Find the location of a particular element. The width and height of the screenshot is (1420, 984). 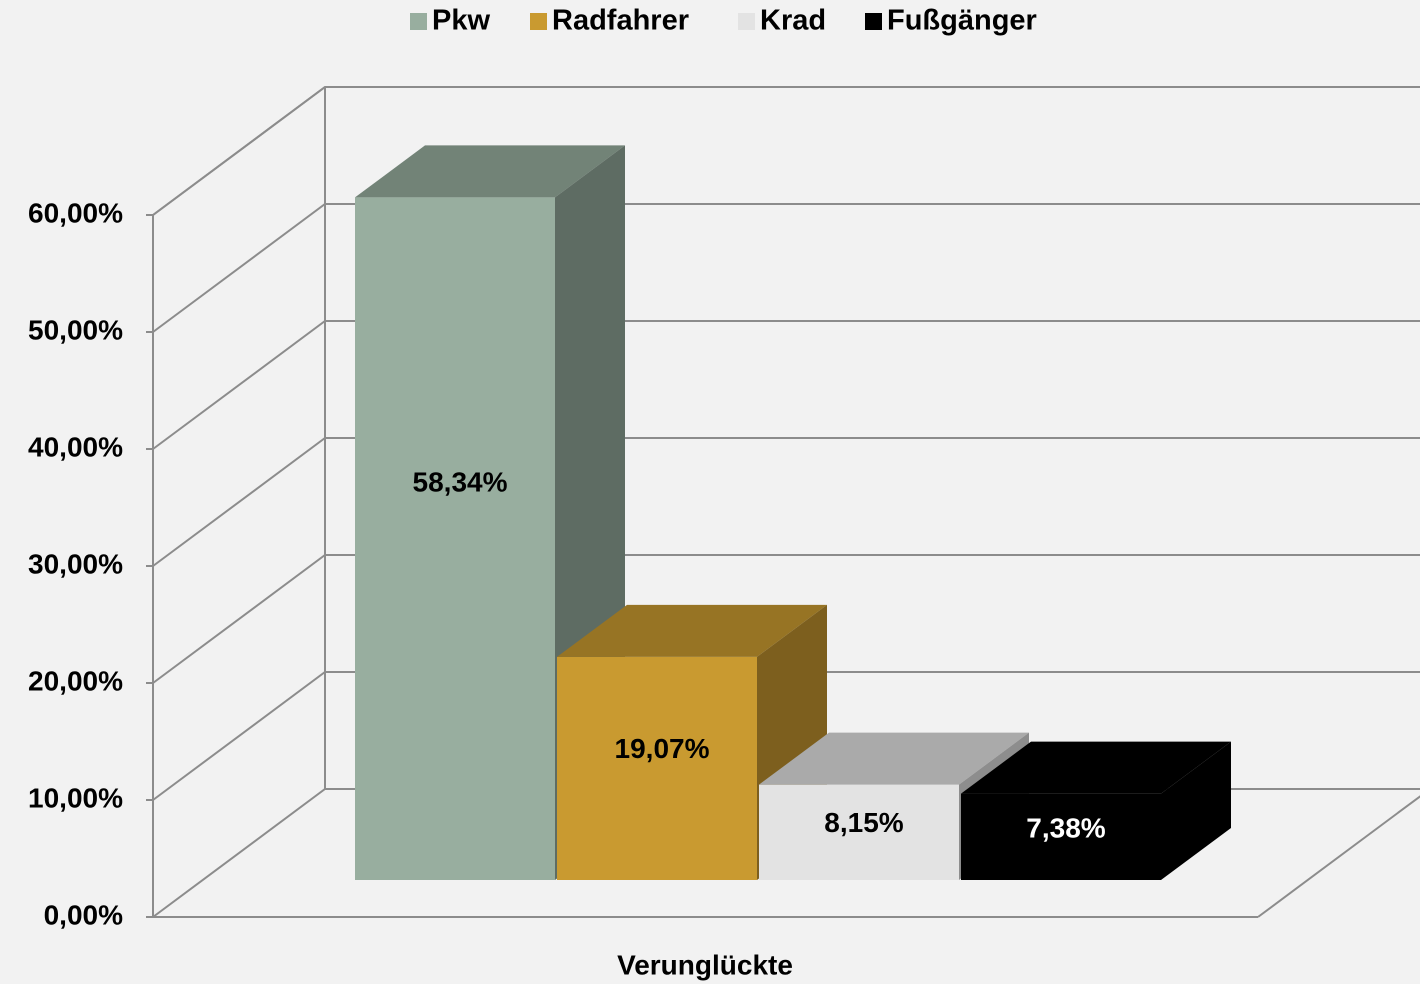

value-label: 19,07% is located at coordinates (662, 748).